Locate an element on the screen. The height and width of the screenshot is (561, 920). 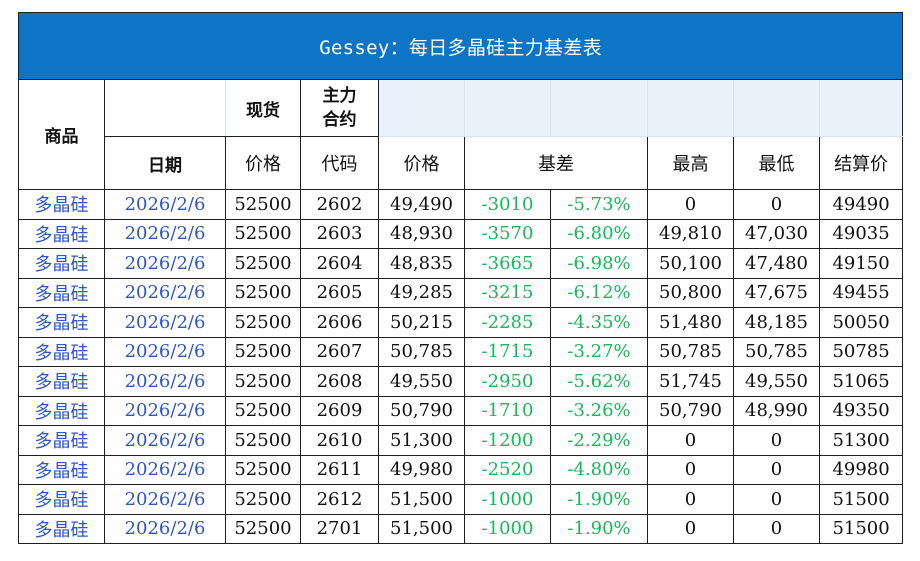
basis-cell: -2520 is located at coordinates (507, 469).